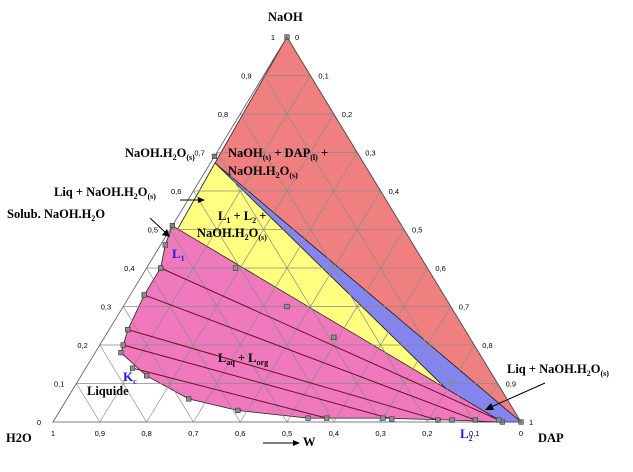 This screenshot has width=633, height=472. Describe the element at coordinates (240, 433) in the screenshot. I see `tick-label-water: 0,6` at that location.